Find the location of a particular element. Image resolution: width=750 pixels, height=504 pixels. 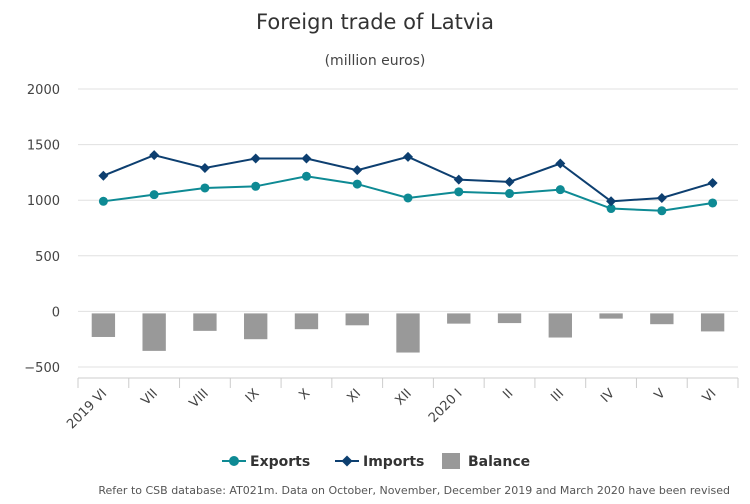

legend: Exports Imports Balance is located at coordinates (376, 461).